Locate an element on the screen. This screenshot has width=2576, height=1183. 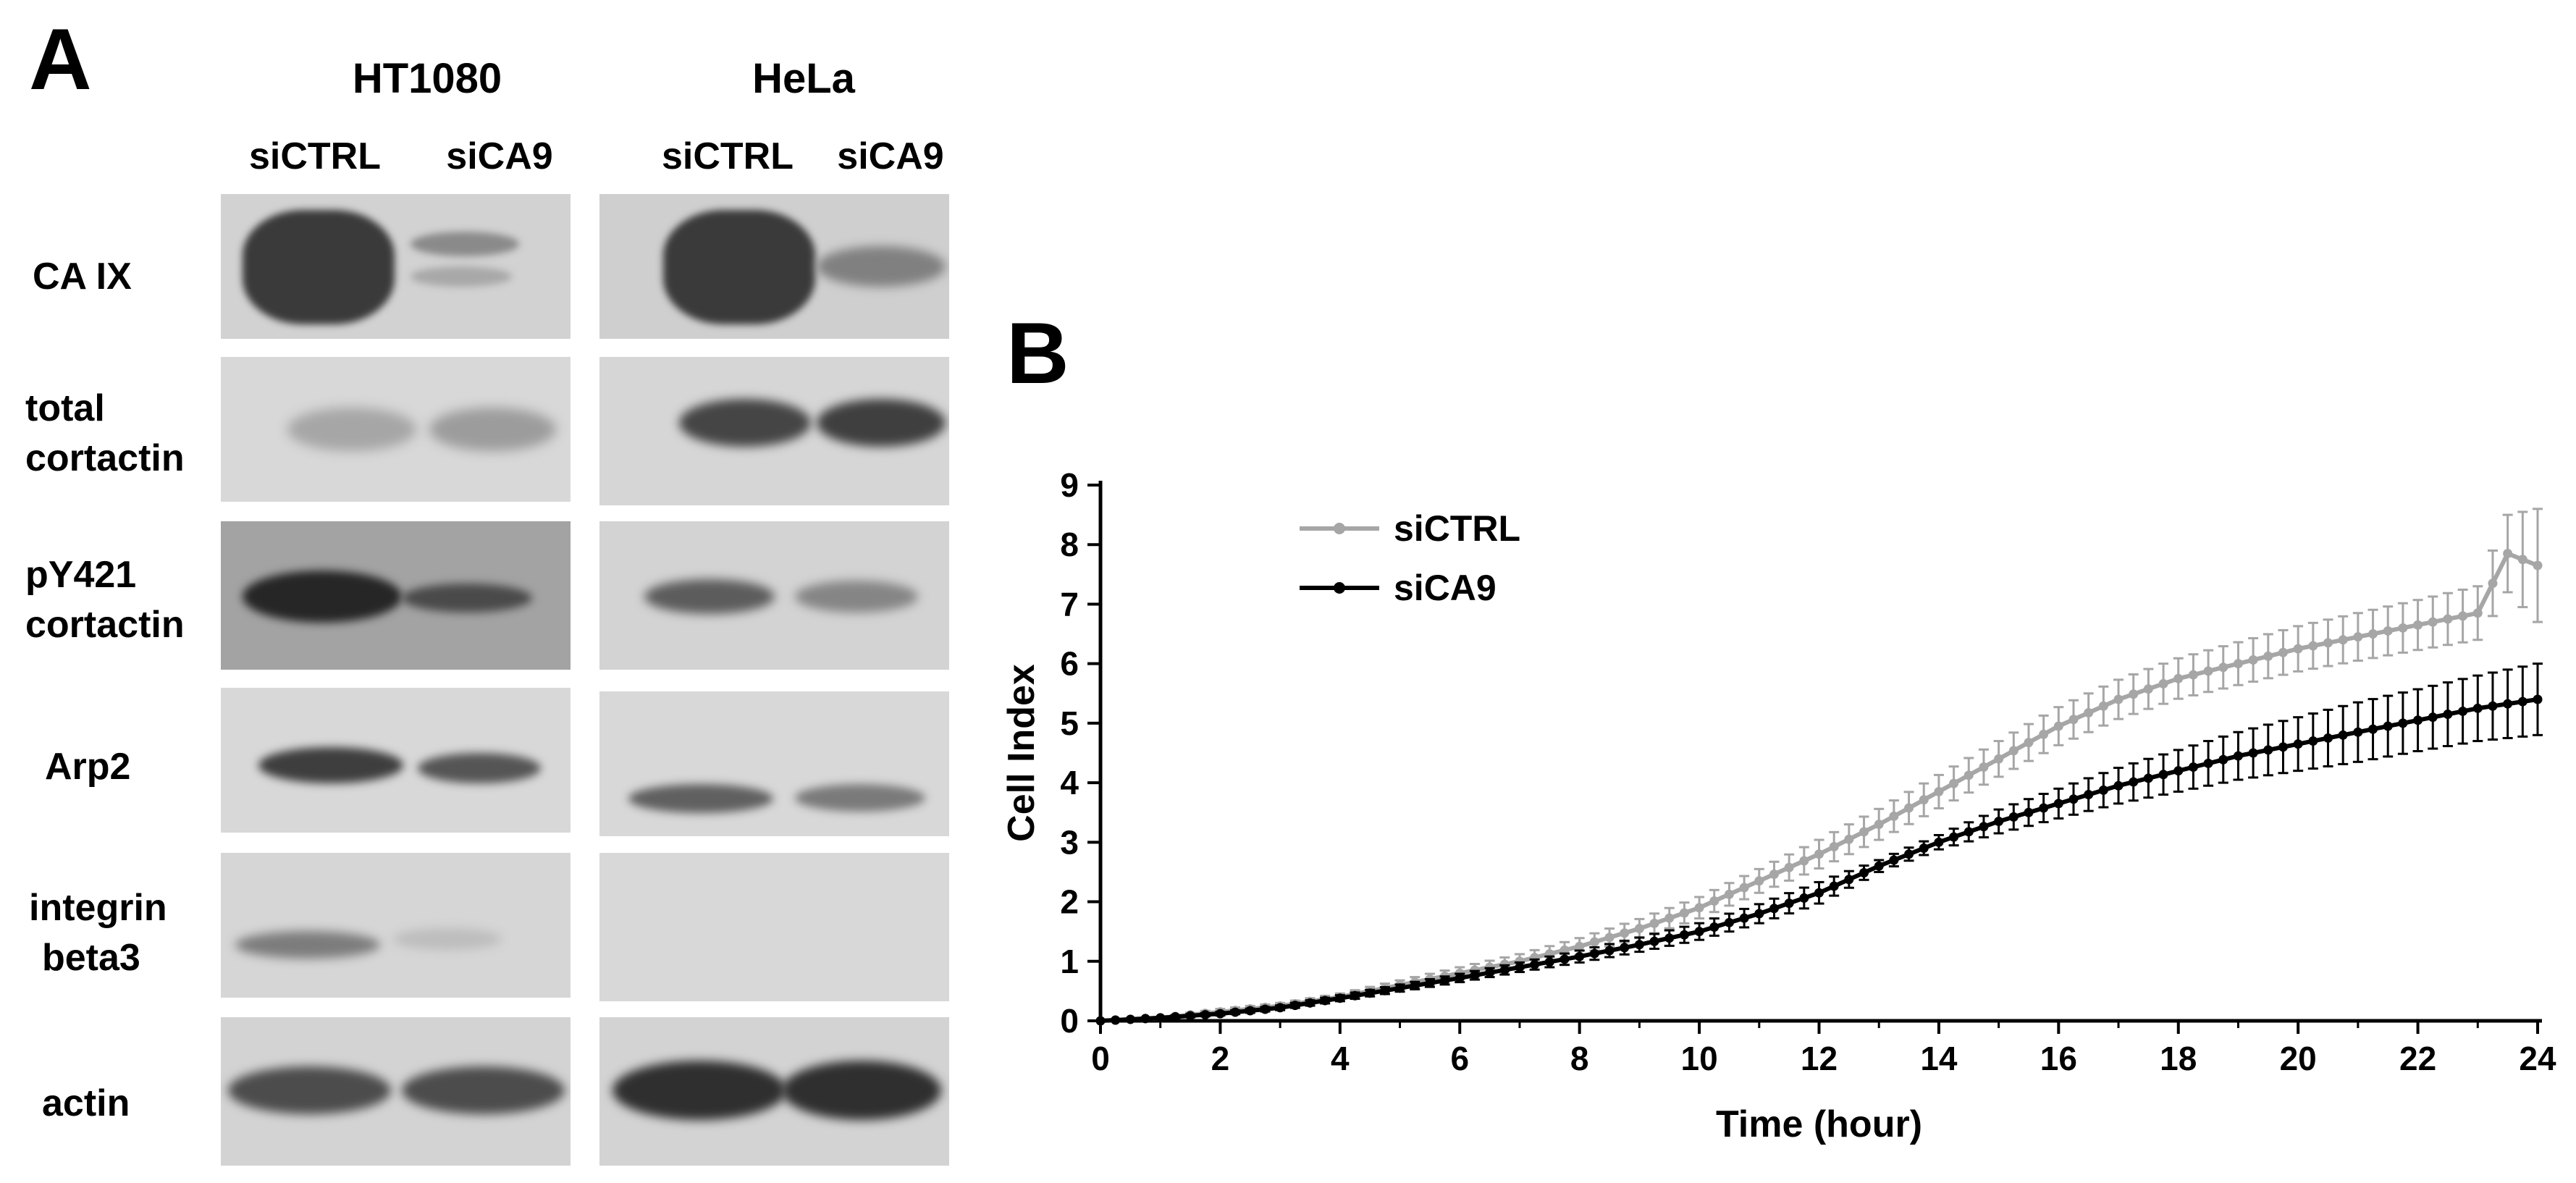
x-tick-label: 24 is located at coordinates (2537, 1058).